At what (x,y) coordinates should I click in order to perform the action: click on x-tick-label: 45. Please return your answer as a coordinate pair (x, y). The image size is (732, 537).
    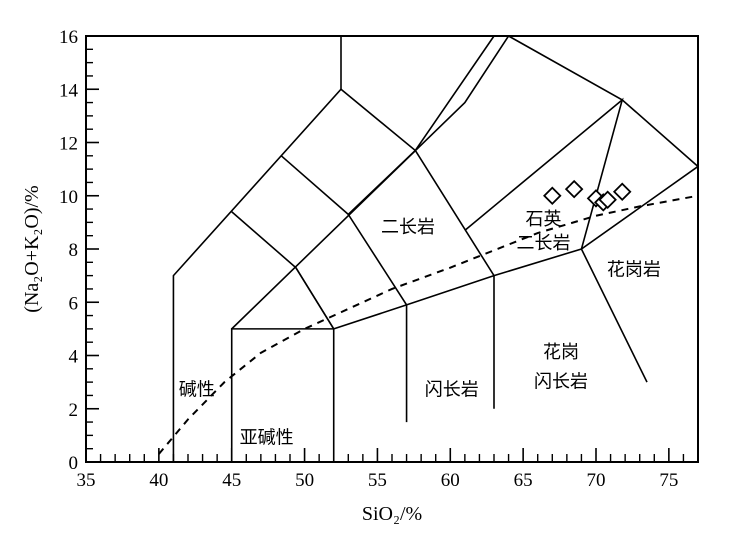
    Looking at the image, I should click on (231, 480).